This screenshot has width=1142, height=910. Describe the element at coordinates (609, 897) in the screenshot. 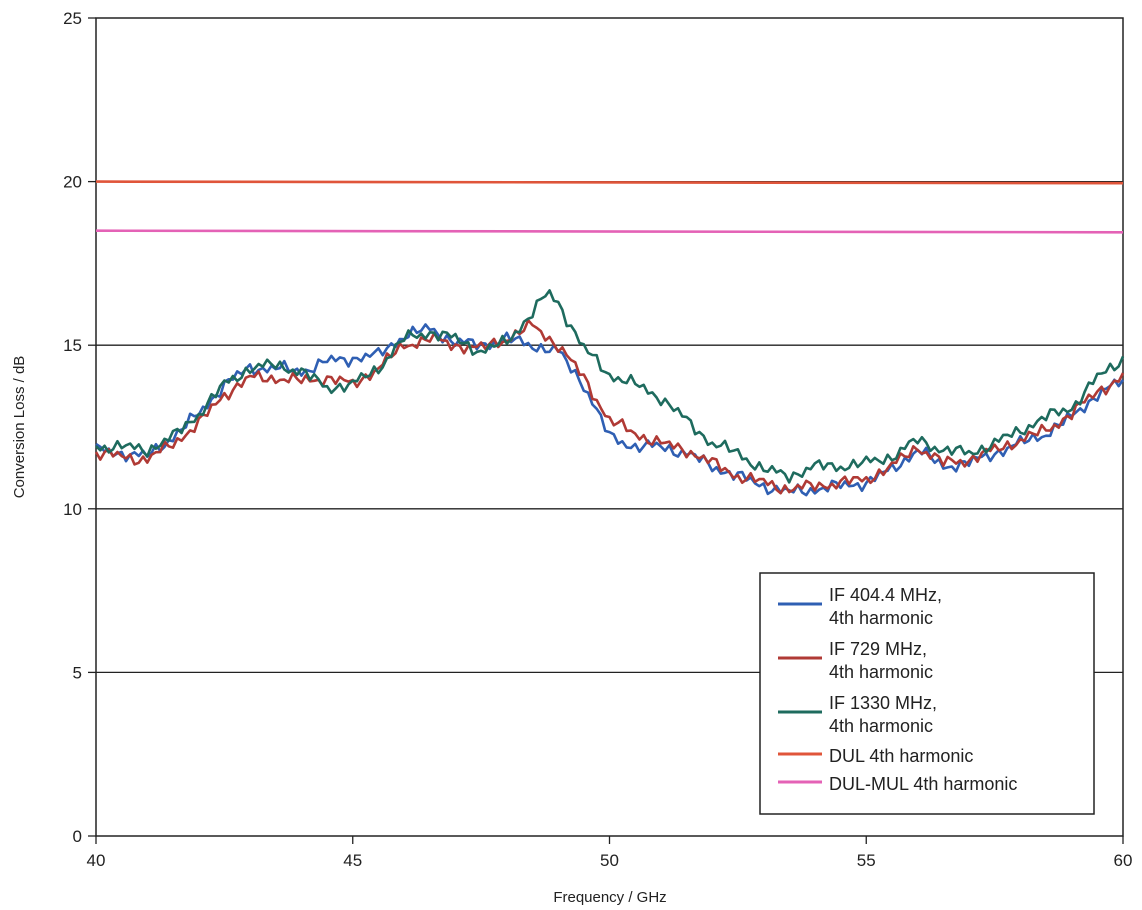

I see `x-axis-title: Frequency / GHz` at that location.